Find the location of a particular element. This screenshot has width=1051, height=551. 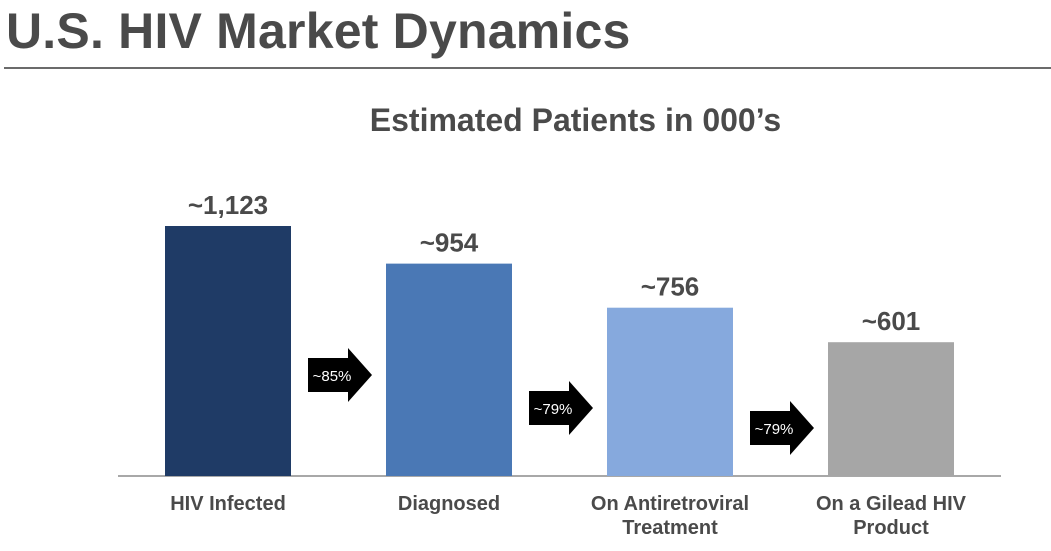

category-label-4-line-2: Product is located at coordinates (891, 528).